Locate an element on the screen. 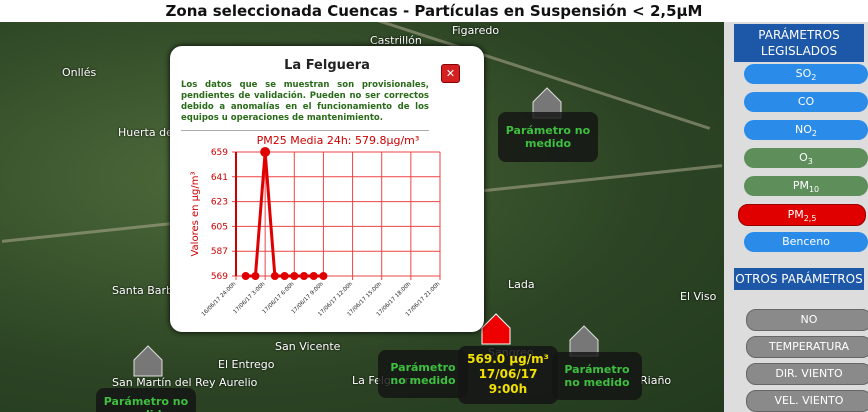 Image resolution: width=868 pixels, height=412 pixels. close-button: ✕ is located at coordinates (450, 73).